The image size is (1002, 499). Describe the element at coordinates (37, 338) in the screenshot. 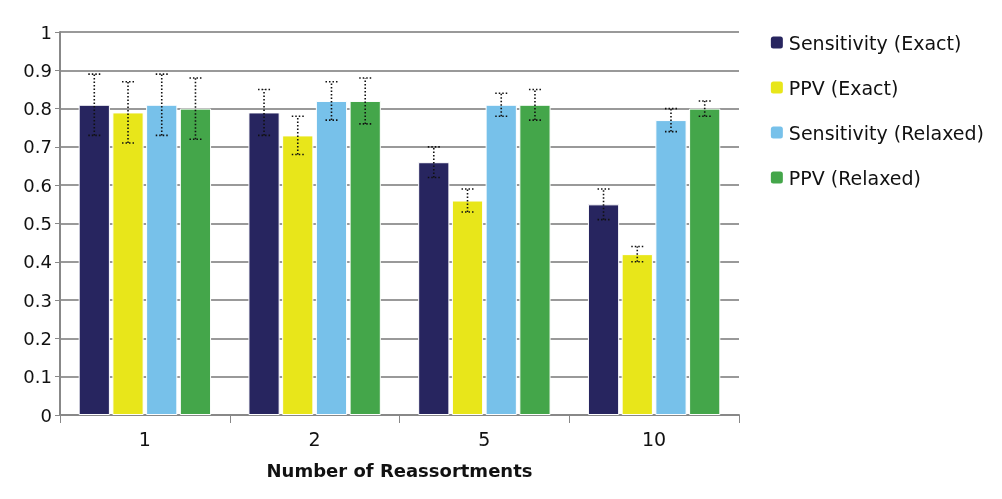

I see `y-tick-label: 0.2` at that location.